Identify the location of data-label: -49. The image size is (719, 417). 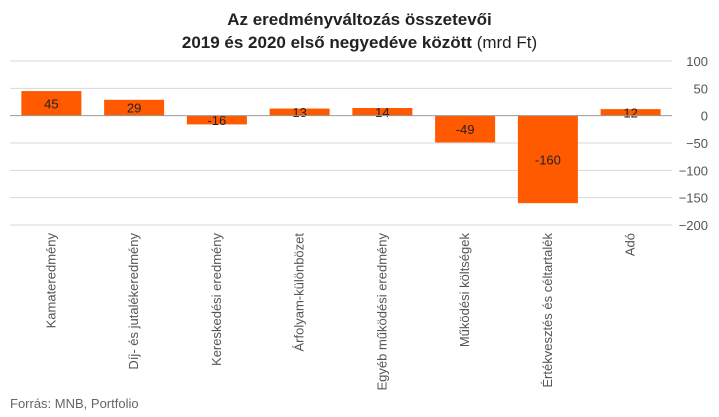
(465, 129).